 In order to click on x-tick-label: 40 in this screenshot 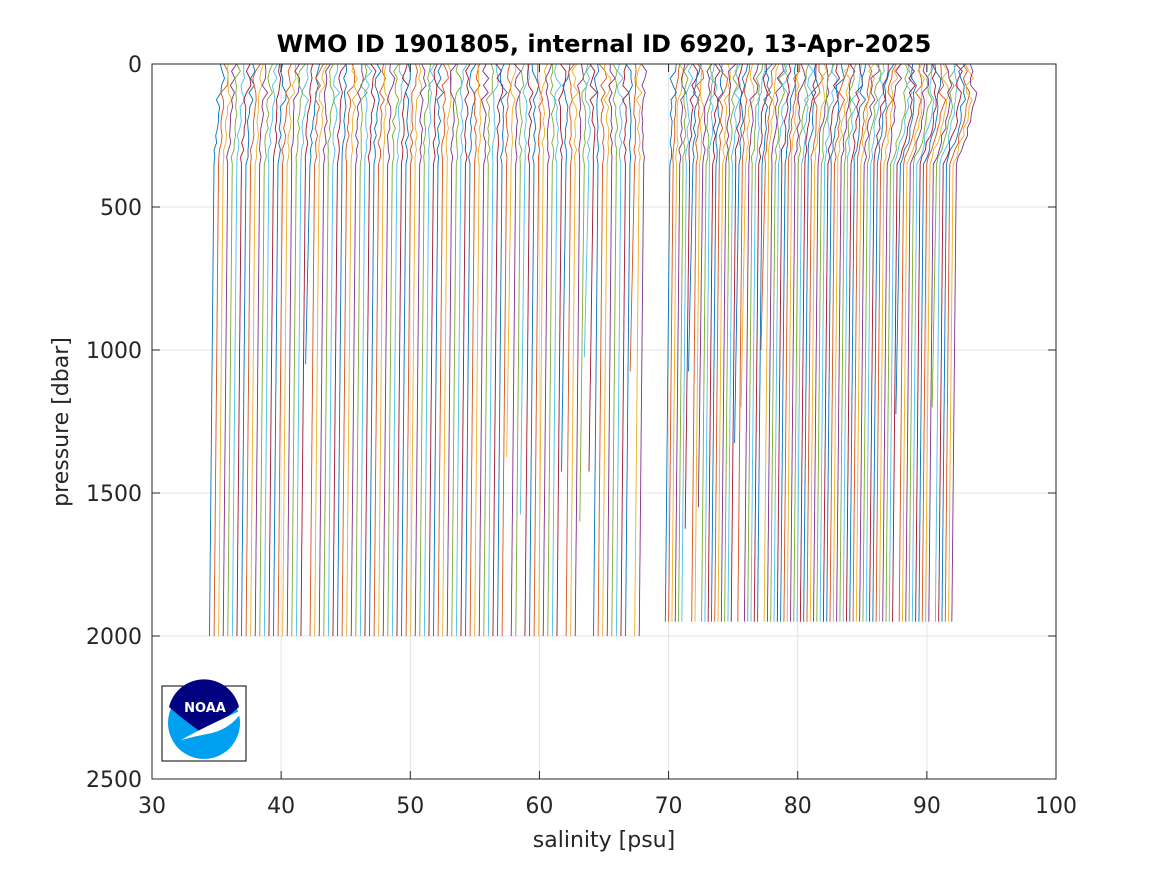, I will do `click(281, 806)`.